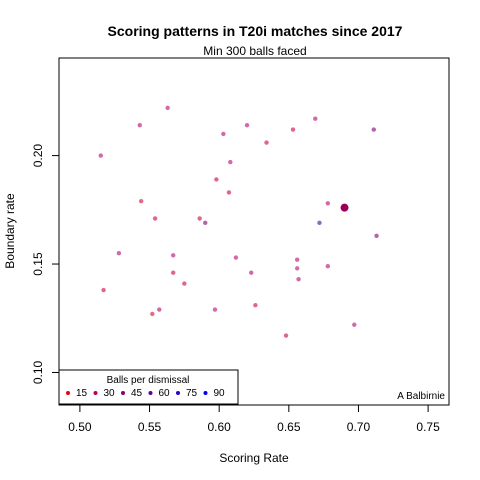  I want to click on chart-subtitle: Min 300 balls faced, so click(254, 51).